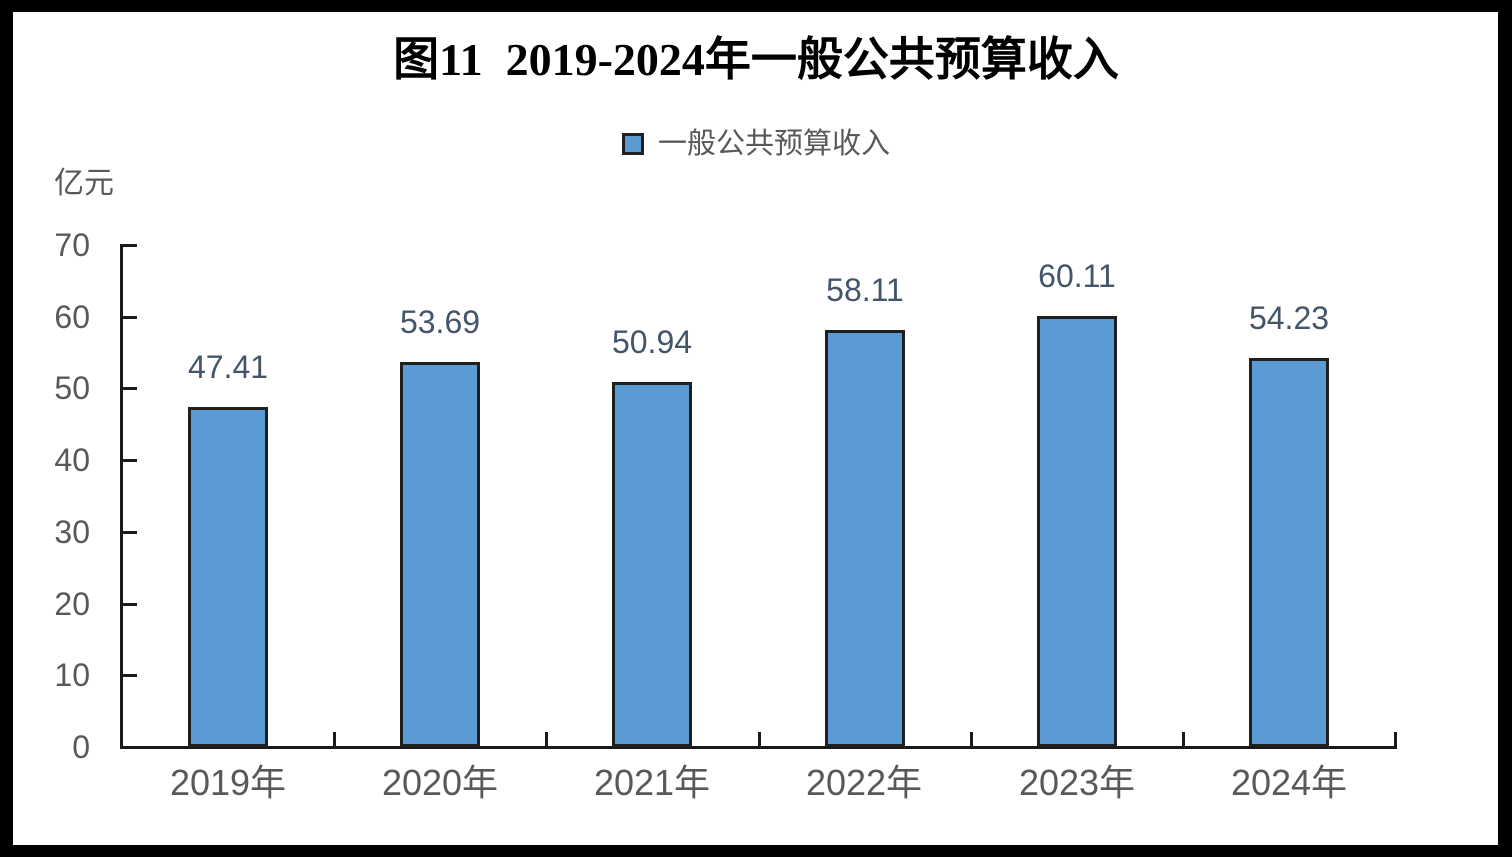 The height and width of the screenshot is (857, 1512). I want to click on x-tick-label: 2020年, so click(440, 782).